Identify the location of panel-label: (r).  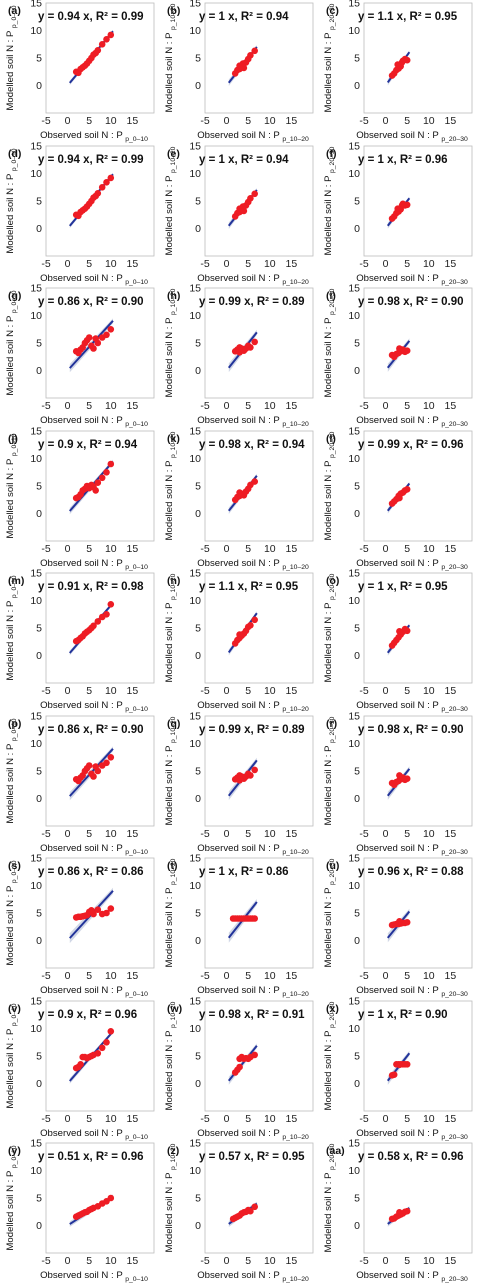
(331, 724).